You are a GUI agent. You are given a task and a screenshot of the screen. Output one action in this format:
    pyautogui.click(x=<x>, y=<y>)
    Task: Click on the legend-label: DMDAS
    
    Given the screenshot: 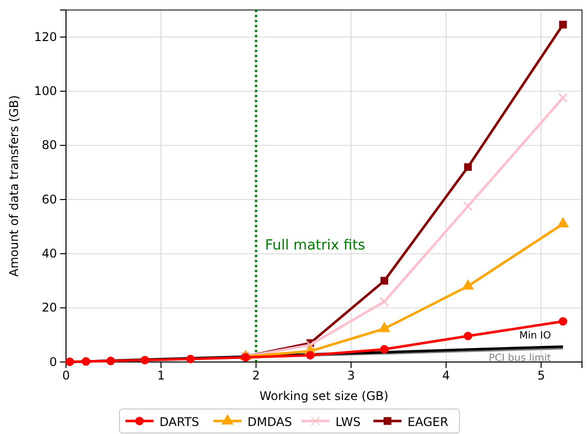 What is the action you would take?
    pyautogui.click(x=270, y=422)
    